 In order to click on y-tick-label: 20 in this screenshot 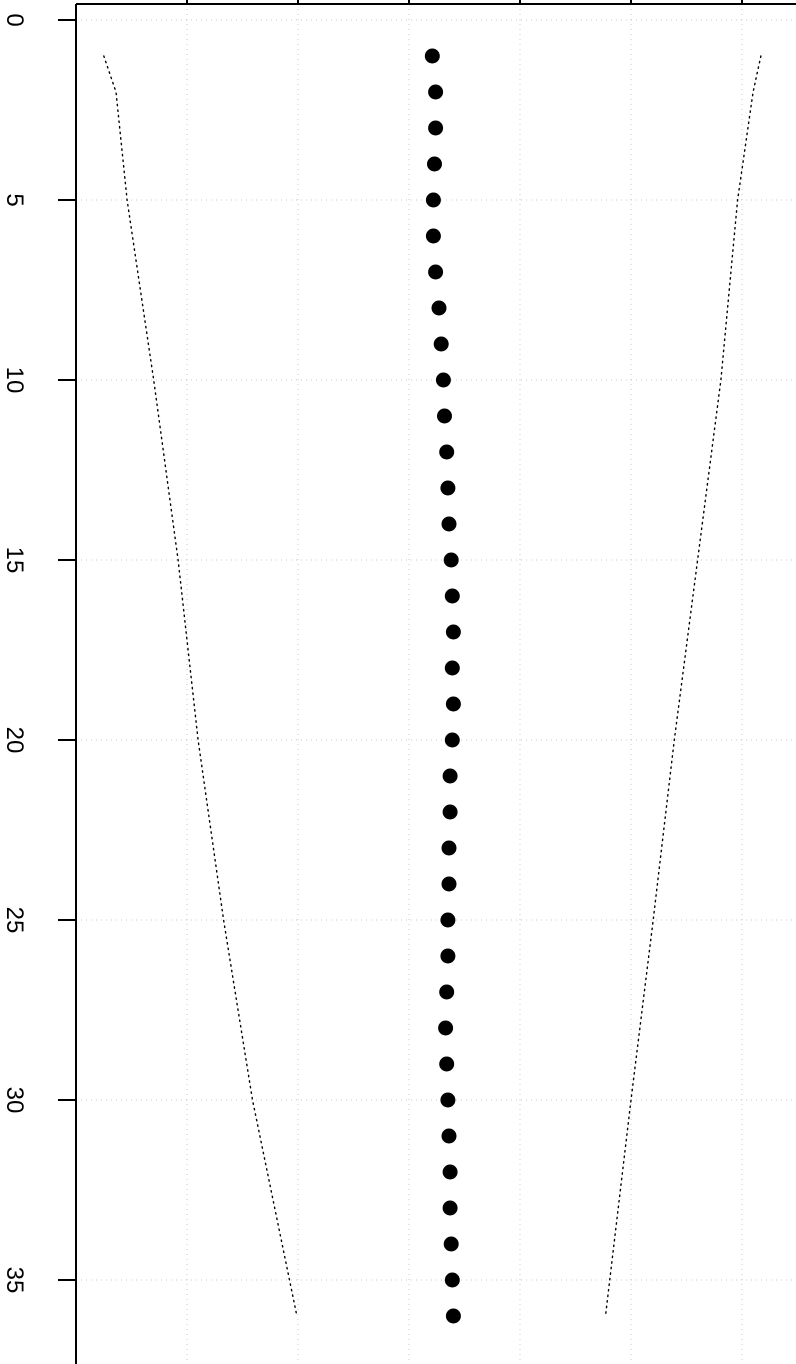, I will do `click(14, 740)`.